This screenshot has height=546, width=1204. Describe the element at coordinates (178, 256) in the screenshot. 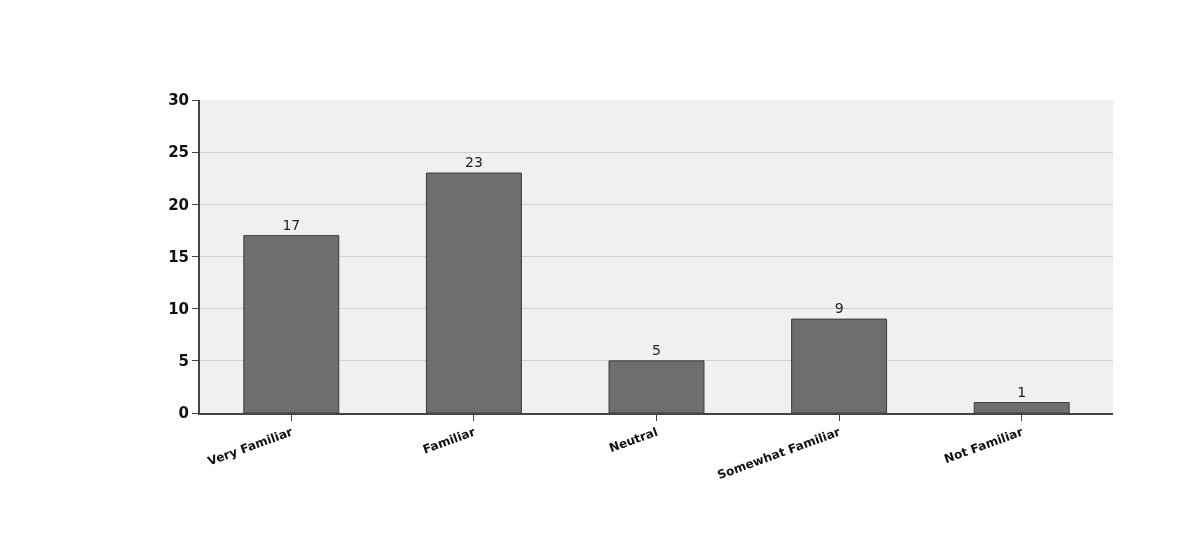

I see `y-tick-label: 15` at that location.